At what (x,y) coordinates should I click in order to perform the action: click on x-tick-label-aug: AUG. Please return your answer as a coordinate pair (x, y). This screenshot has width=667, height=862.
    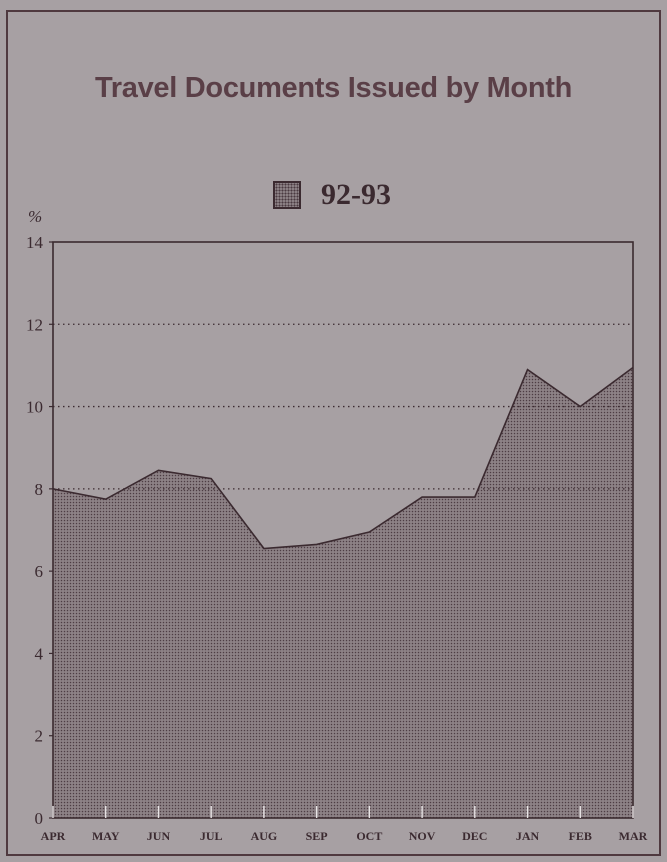
    Looking at the image, I should click on (264, 836).